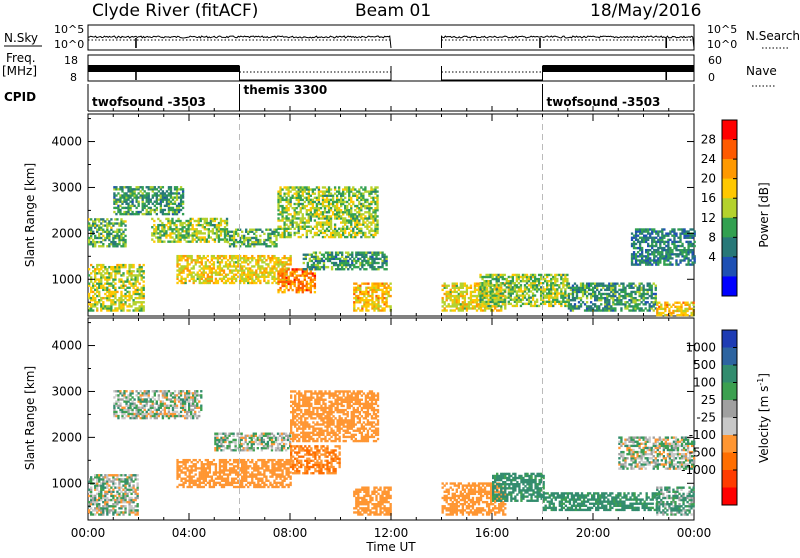 Image resolution: width=800 pixels, height=558 pixels. What do you see at coordinates (69, 29) in the screenshot?
I see `noise-left-tick-top: 10^5` at bounding box center [69, 29].